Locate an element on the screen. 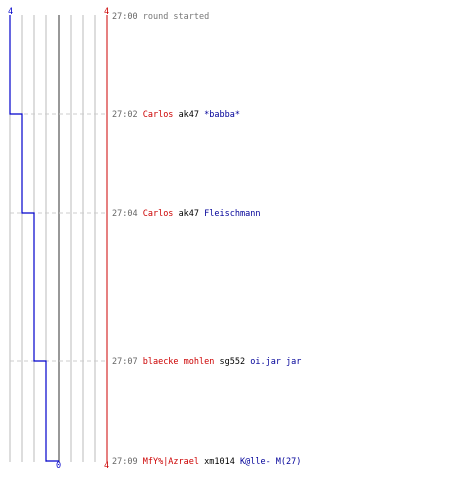 The width and height of the screenshot is (450, 500). event-row: 27:00 round started is located at coordinates (160, 17).